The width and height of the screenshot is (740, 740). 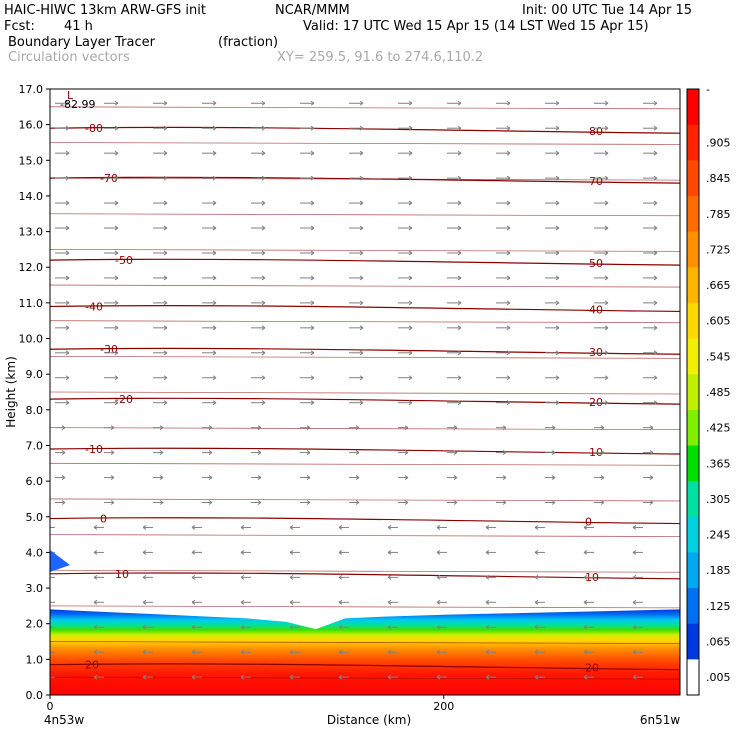 What do you see at coordinates (35, 552) in the screenshot?
I see `y-tick-label: 4.0` at bounding box center [35, 552].